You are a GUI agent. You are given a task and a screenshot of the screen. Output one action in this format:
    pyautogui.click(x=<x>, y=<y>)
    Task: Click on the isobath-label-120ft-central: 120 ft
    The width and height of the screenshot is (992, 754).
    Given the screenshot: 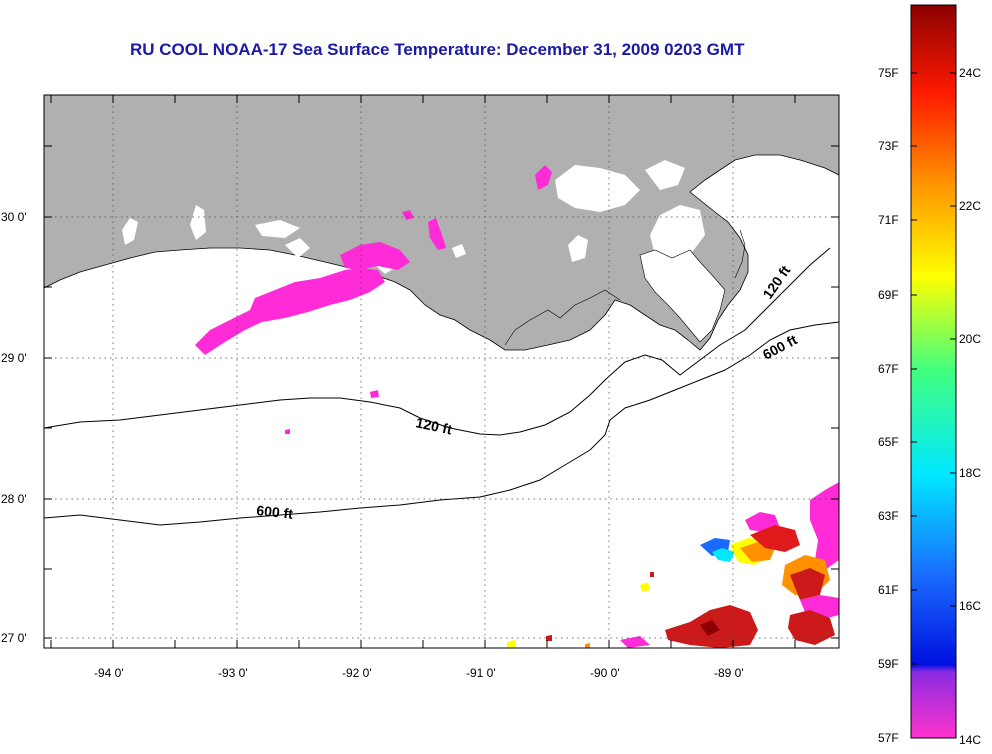 What is the action you would take?
    pyautogui.click(x=433, y=425)
    